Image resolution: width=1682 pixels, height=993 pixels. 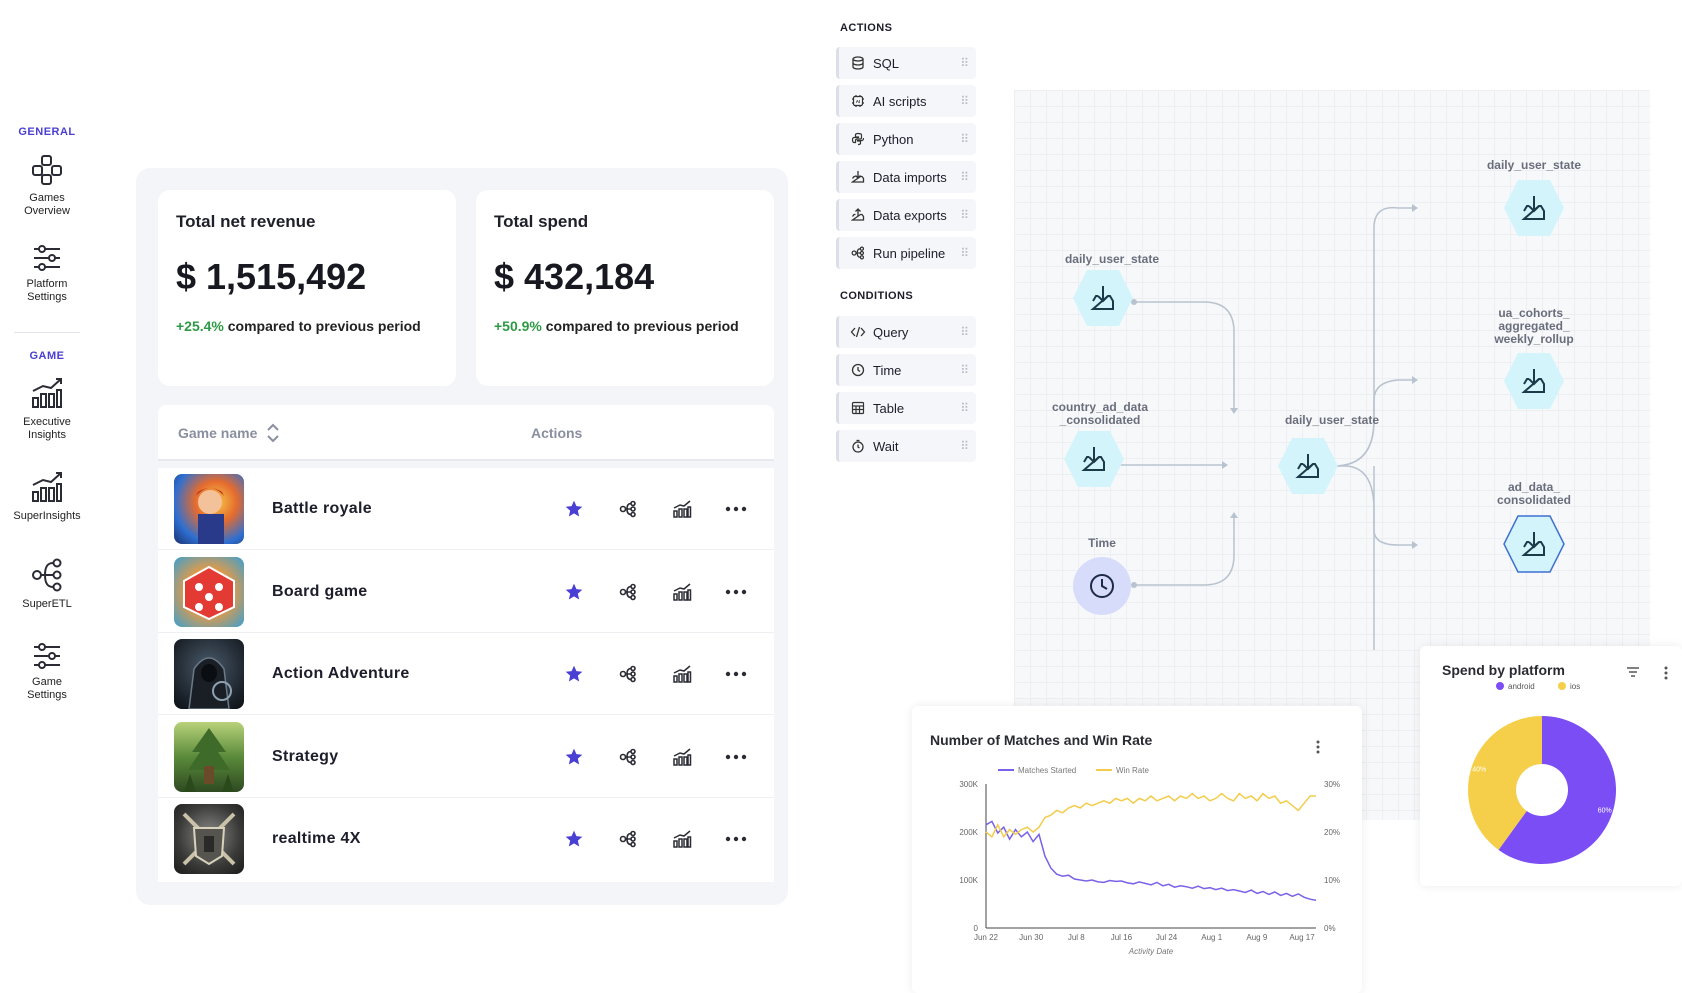 I want to click on donut-slice-ios, so click(x=1505, y=783).